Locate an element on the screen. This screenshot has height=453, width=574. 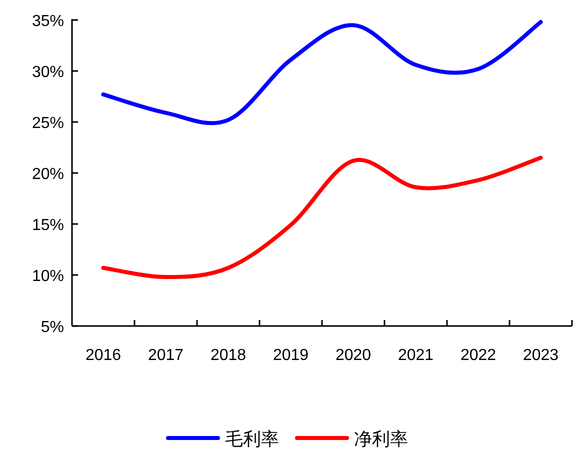
x-tick-label: 2018 is located at coordinates (228, 355).